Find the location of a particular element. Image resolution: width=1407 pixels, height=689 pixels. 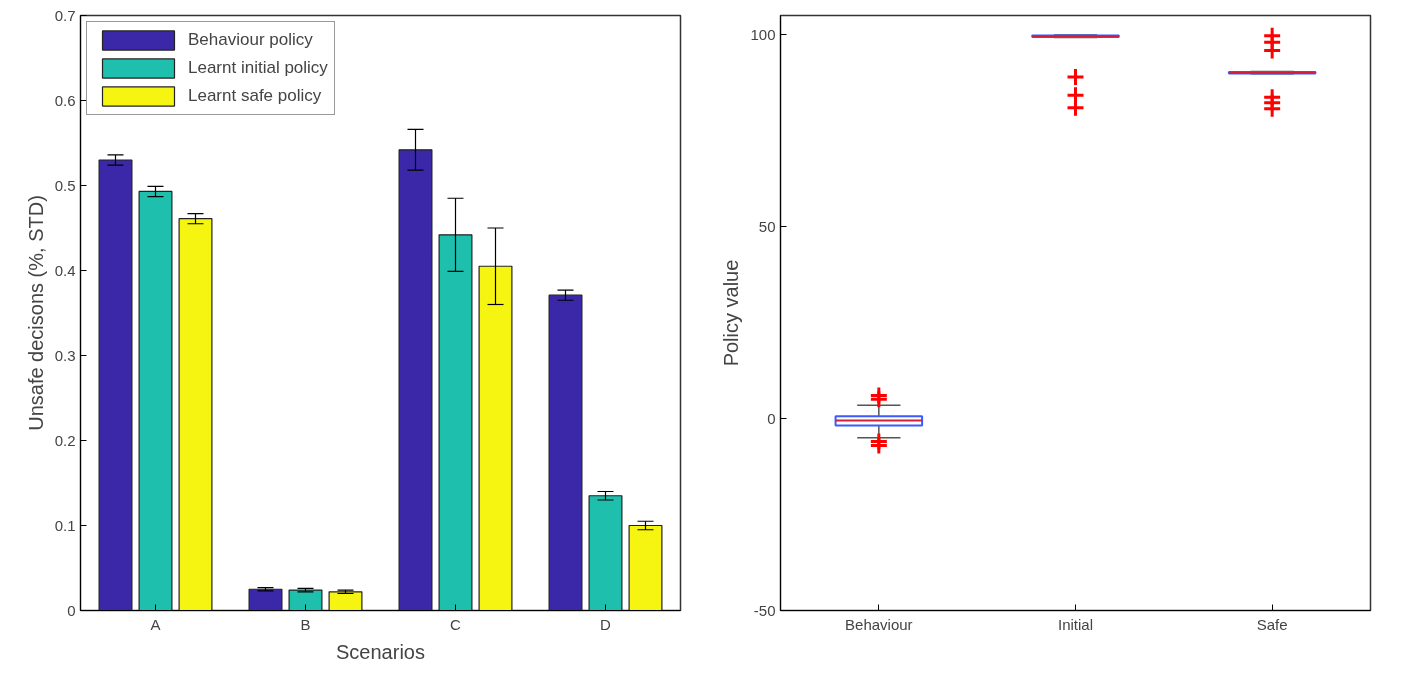

x-tick-label: Safe is located at coordinates (1272, 624).